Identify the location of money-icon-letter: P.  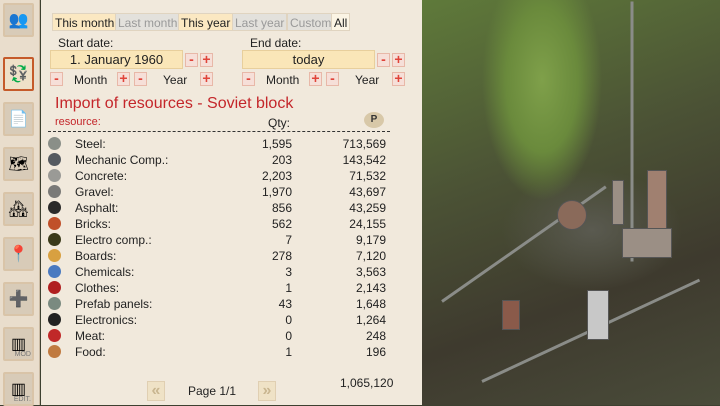
(374, 119).